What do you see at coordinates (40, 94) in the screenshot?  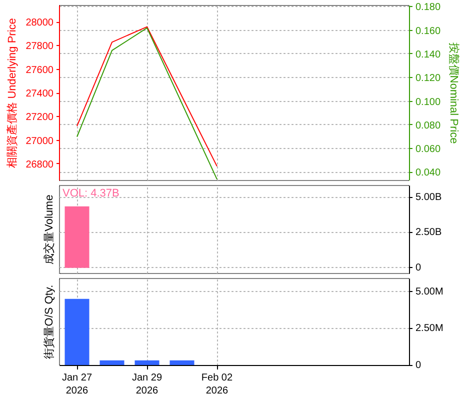 I see `y-tick-label: 27400` at bounding box center [40, 94].